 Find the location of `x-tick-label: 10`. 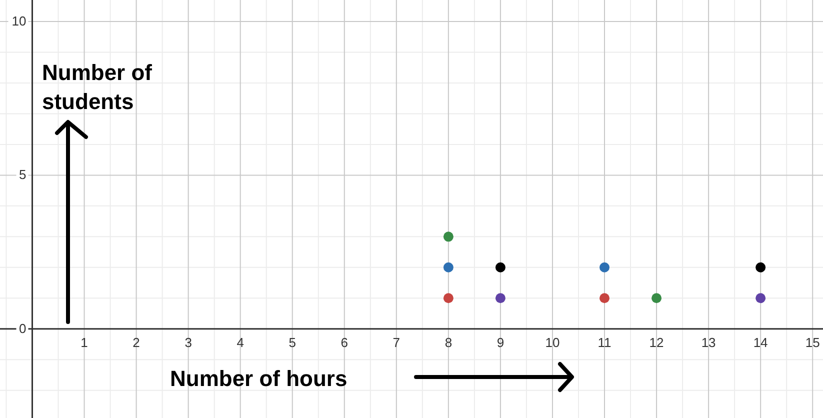

x-tick-label: 10 is located at coordinates (552, 342).